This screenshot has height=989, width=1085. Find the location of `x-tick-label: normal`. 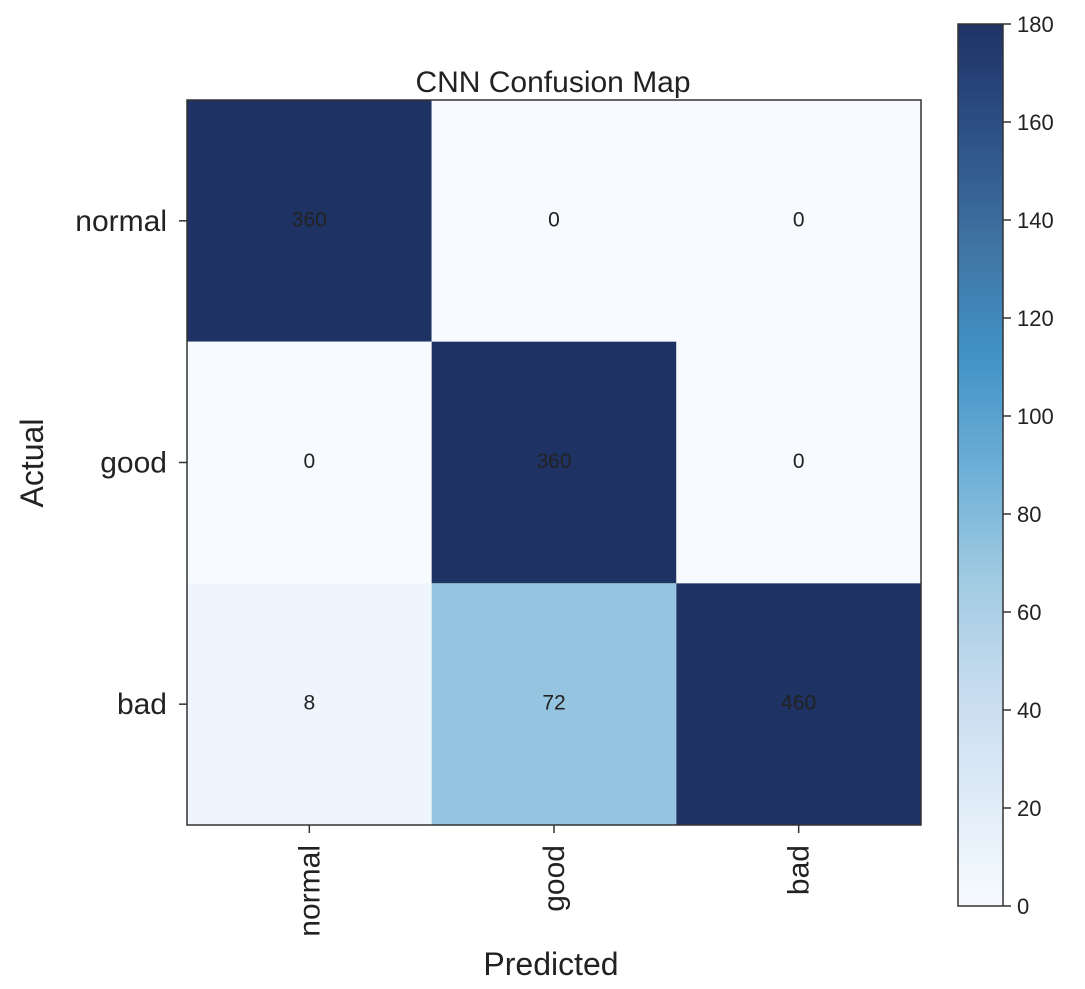

x-tick-label: normal is located at coordinates (309, 891).